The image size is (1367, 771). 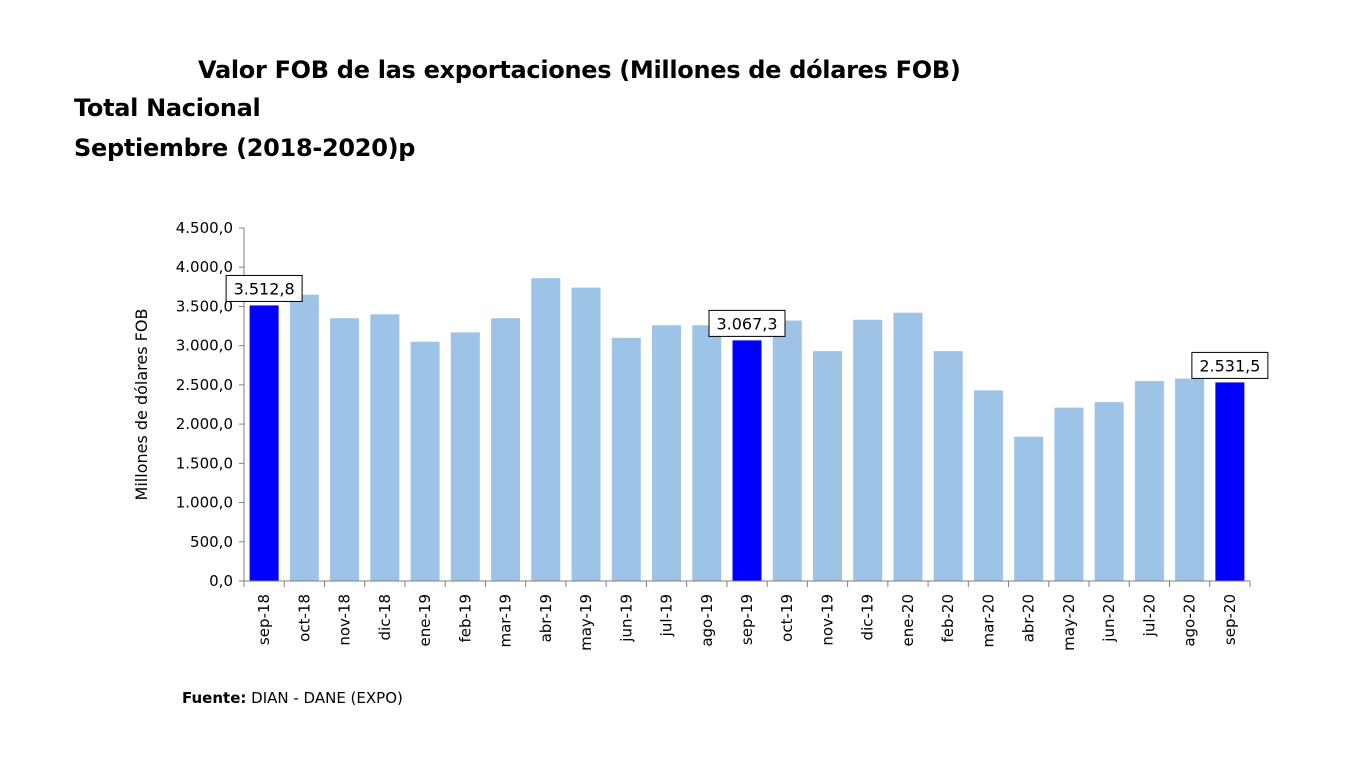 I want to click on y-tick-label: 3.000,0, so click(x=204, y=346).